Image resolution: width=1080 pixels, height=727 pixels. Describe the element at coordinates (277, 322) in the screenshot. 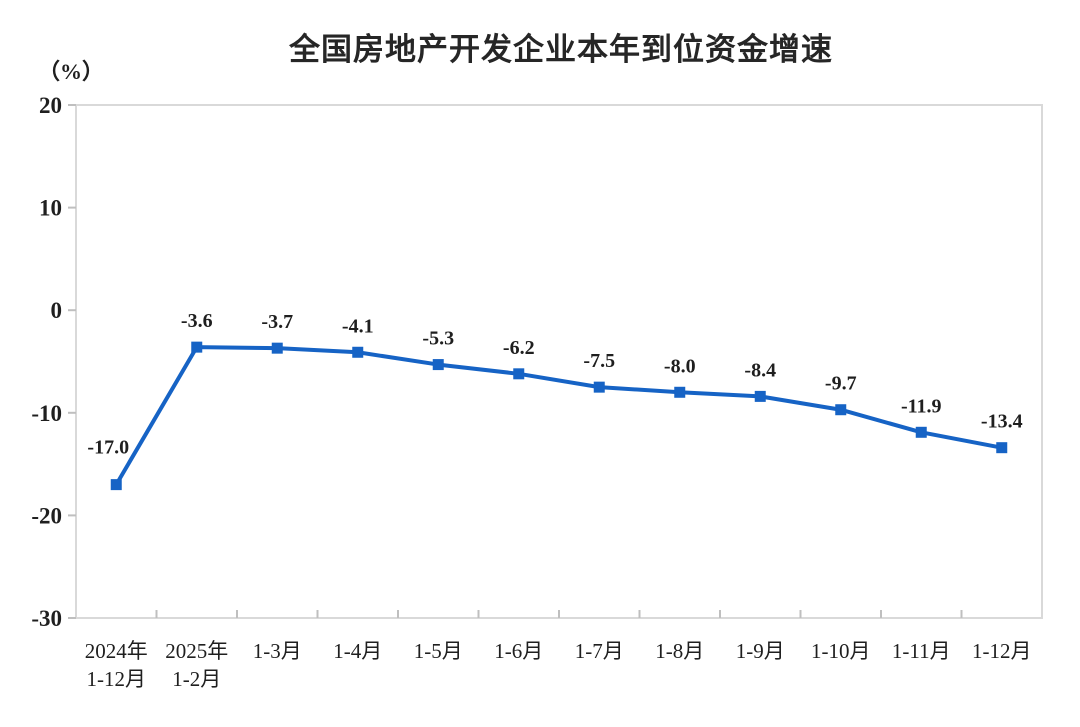

I see `data-label: -3.7` at that location.